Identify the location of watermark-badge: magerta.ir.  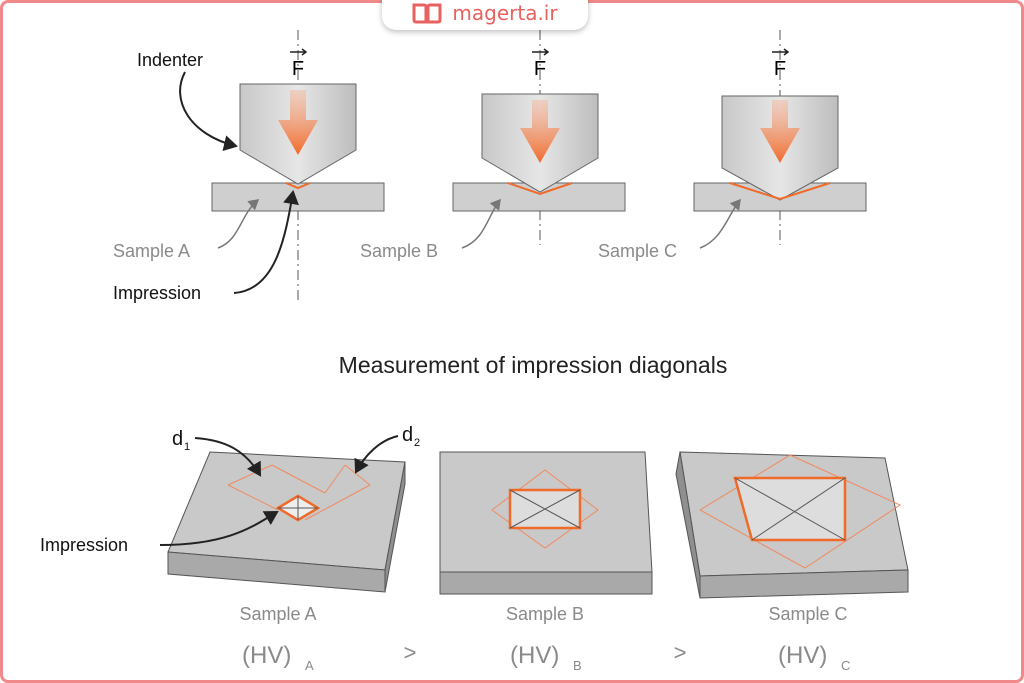
(485, 15).